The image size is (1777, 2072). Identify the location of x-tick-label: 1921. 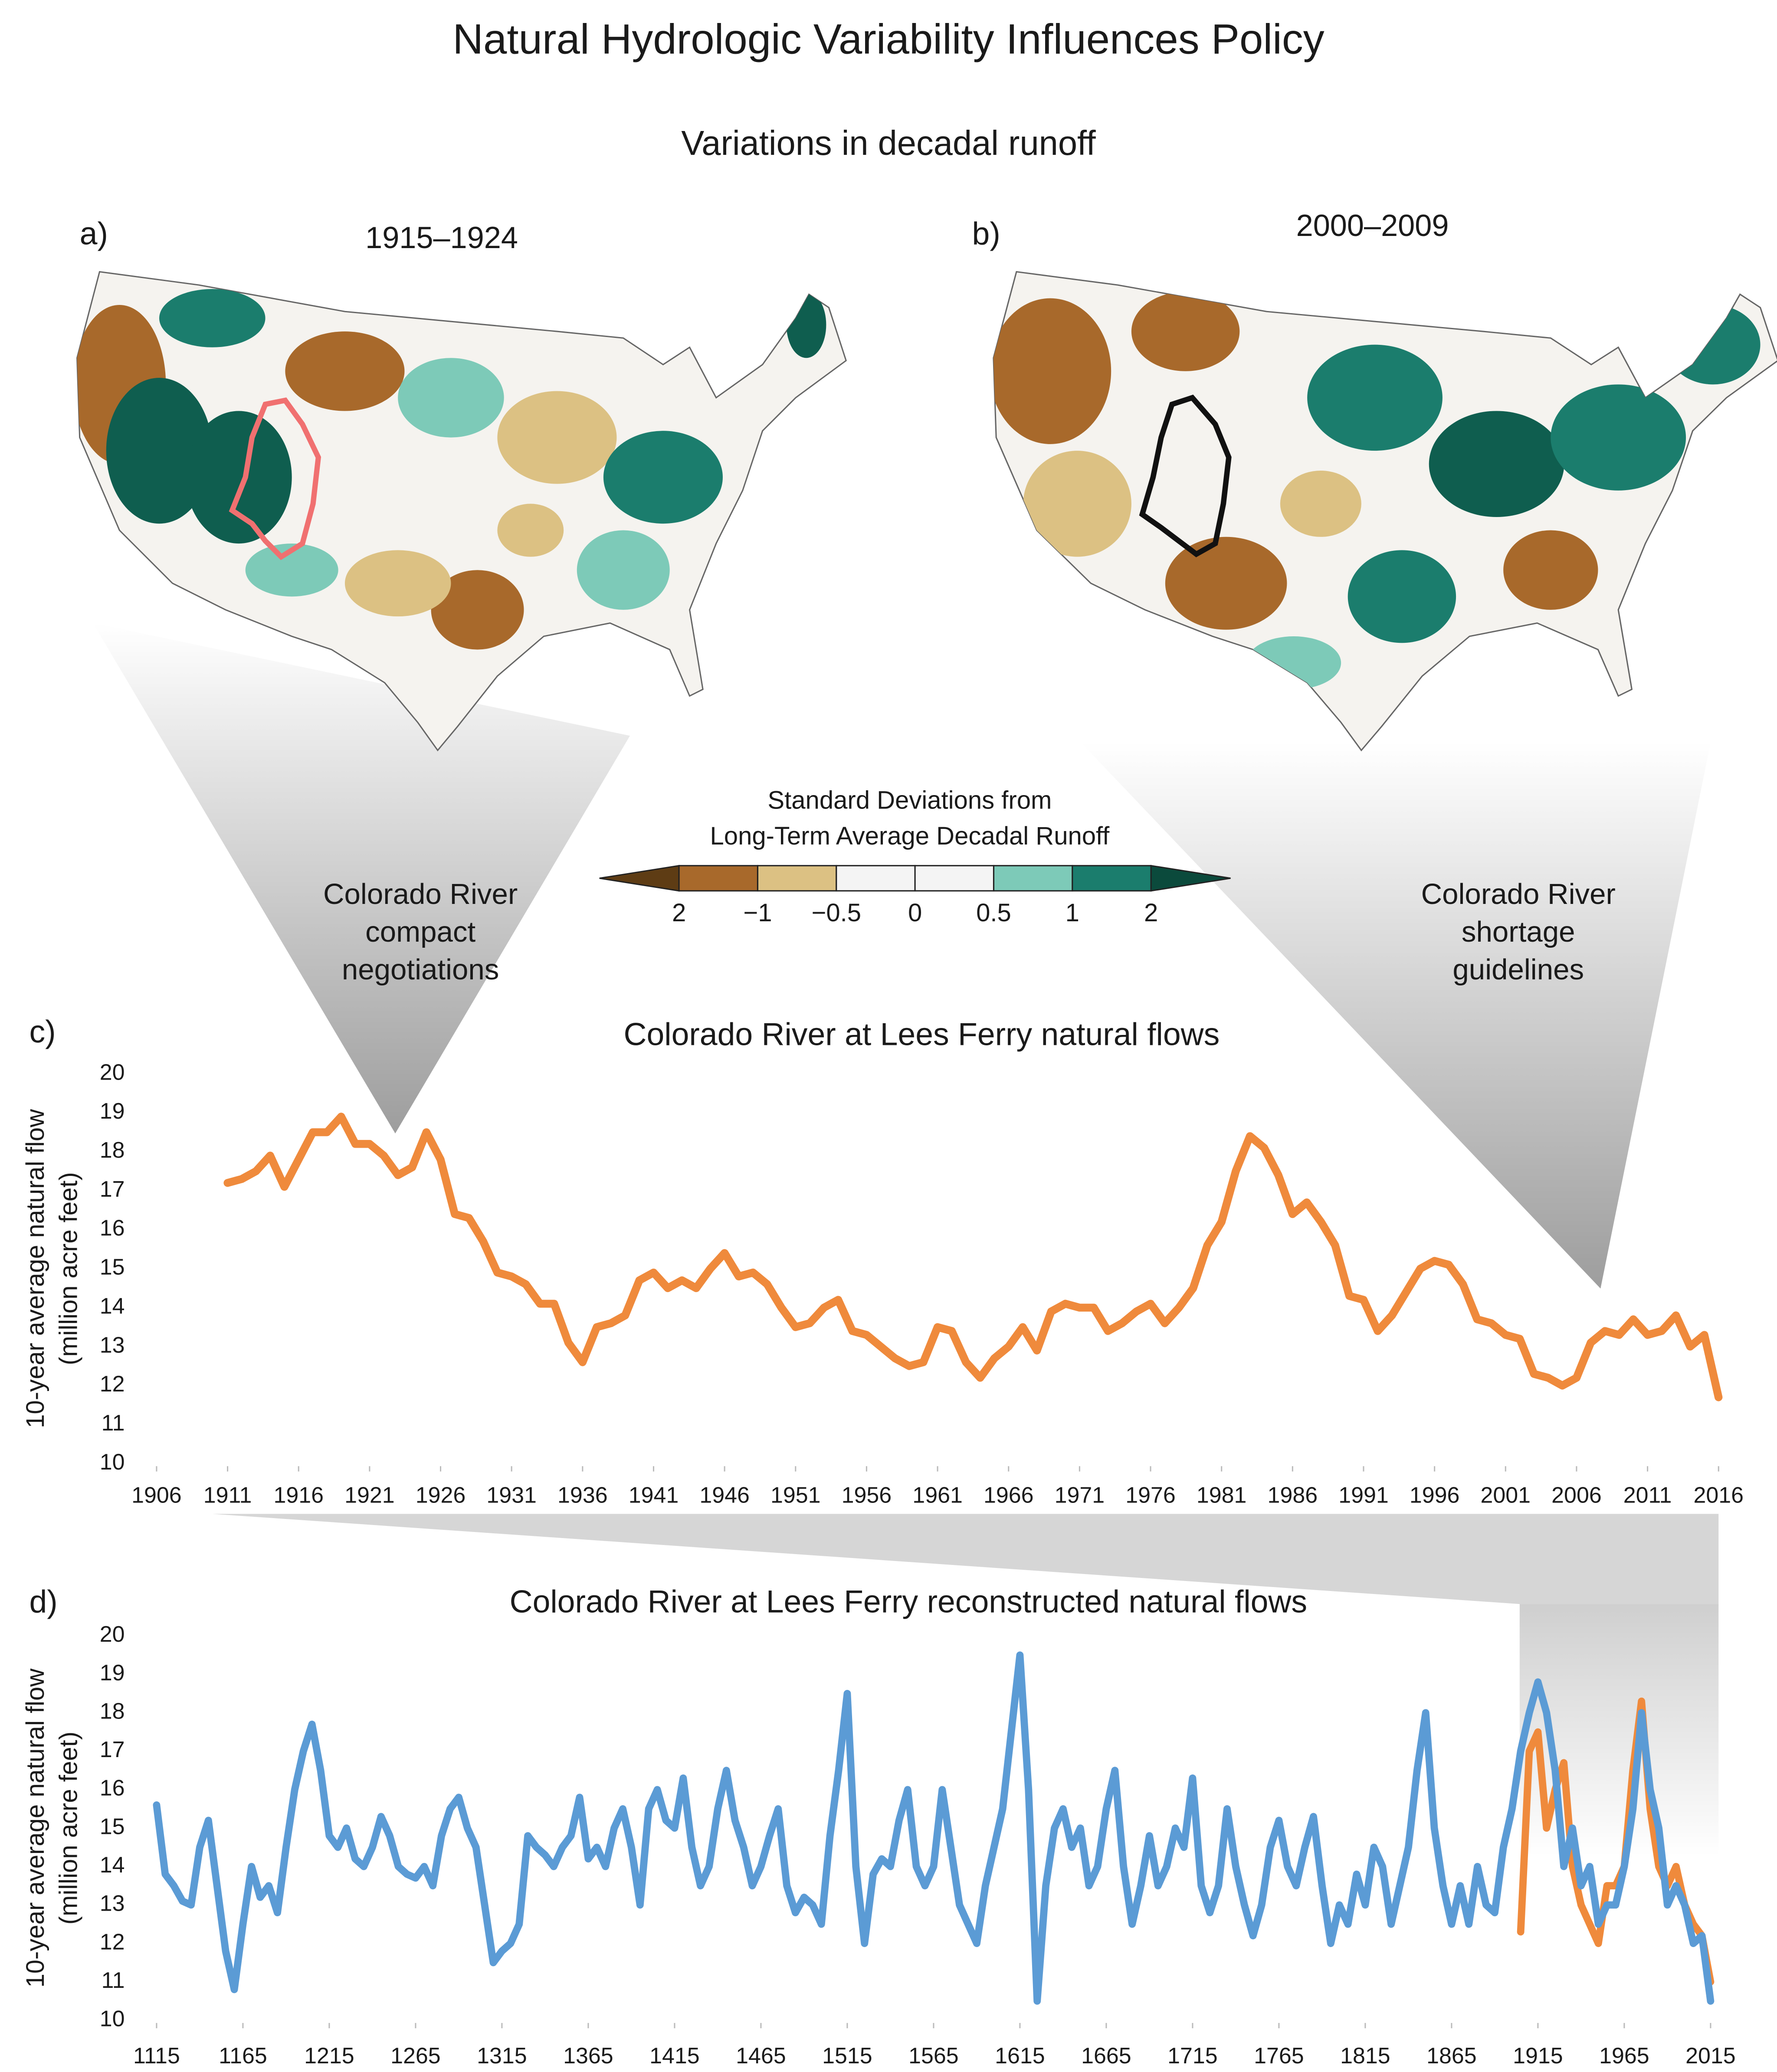
(370, 1496).